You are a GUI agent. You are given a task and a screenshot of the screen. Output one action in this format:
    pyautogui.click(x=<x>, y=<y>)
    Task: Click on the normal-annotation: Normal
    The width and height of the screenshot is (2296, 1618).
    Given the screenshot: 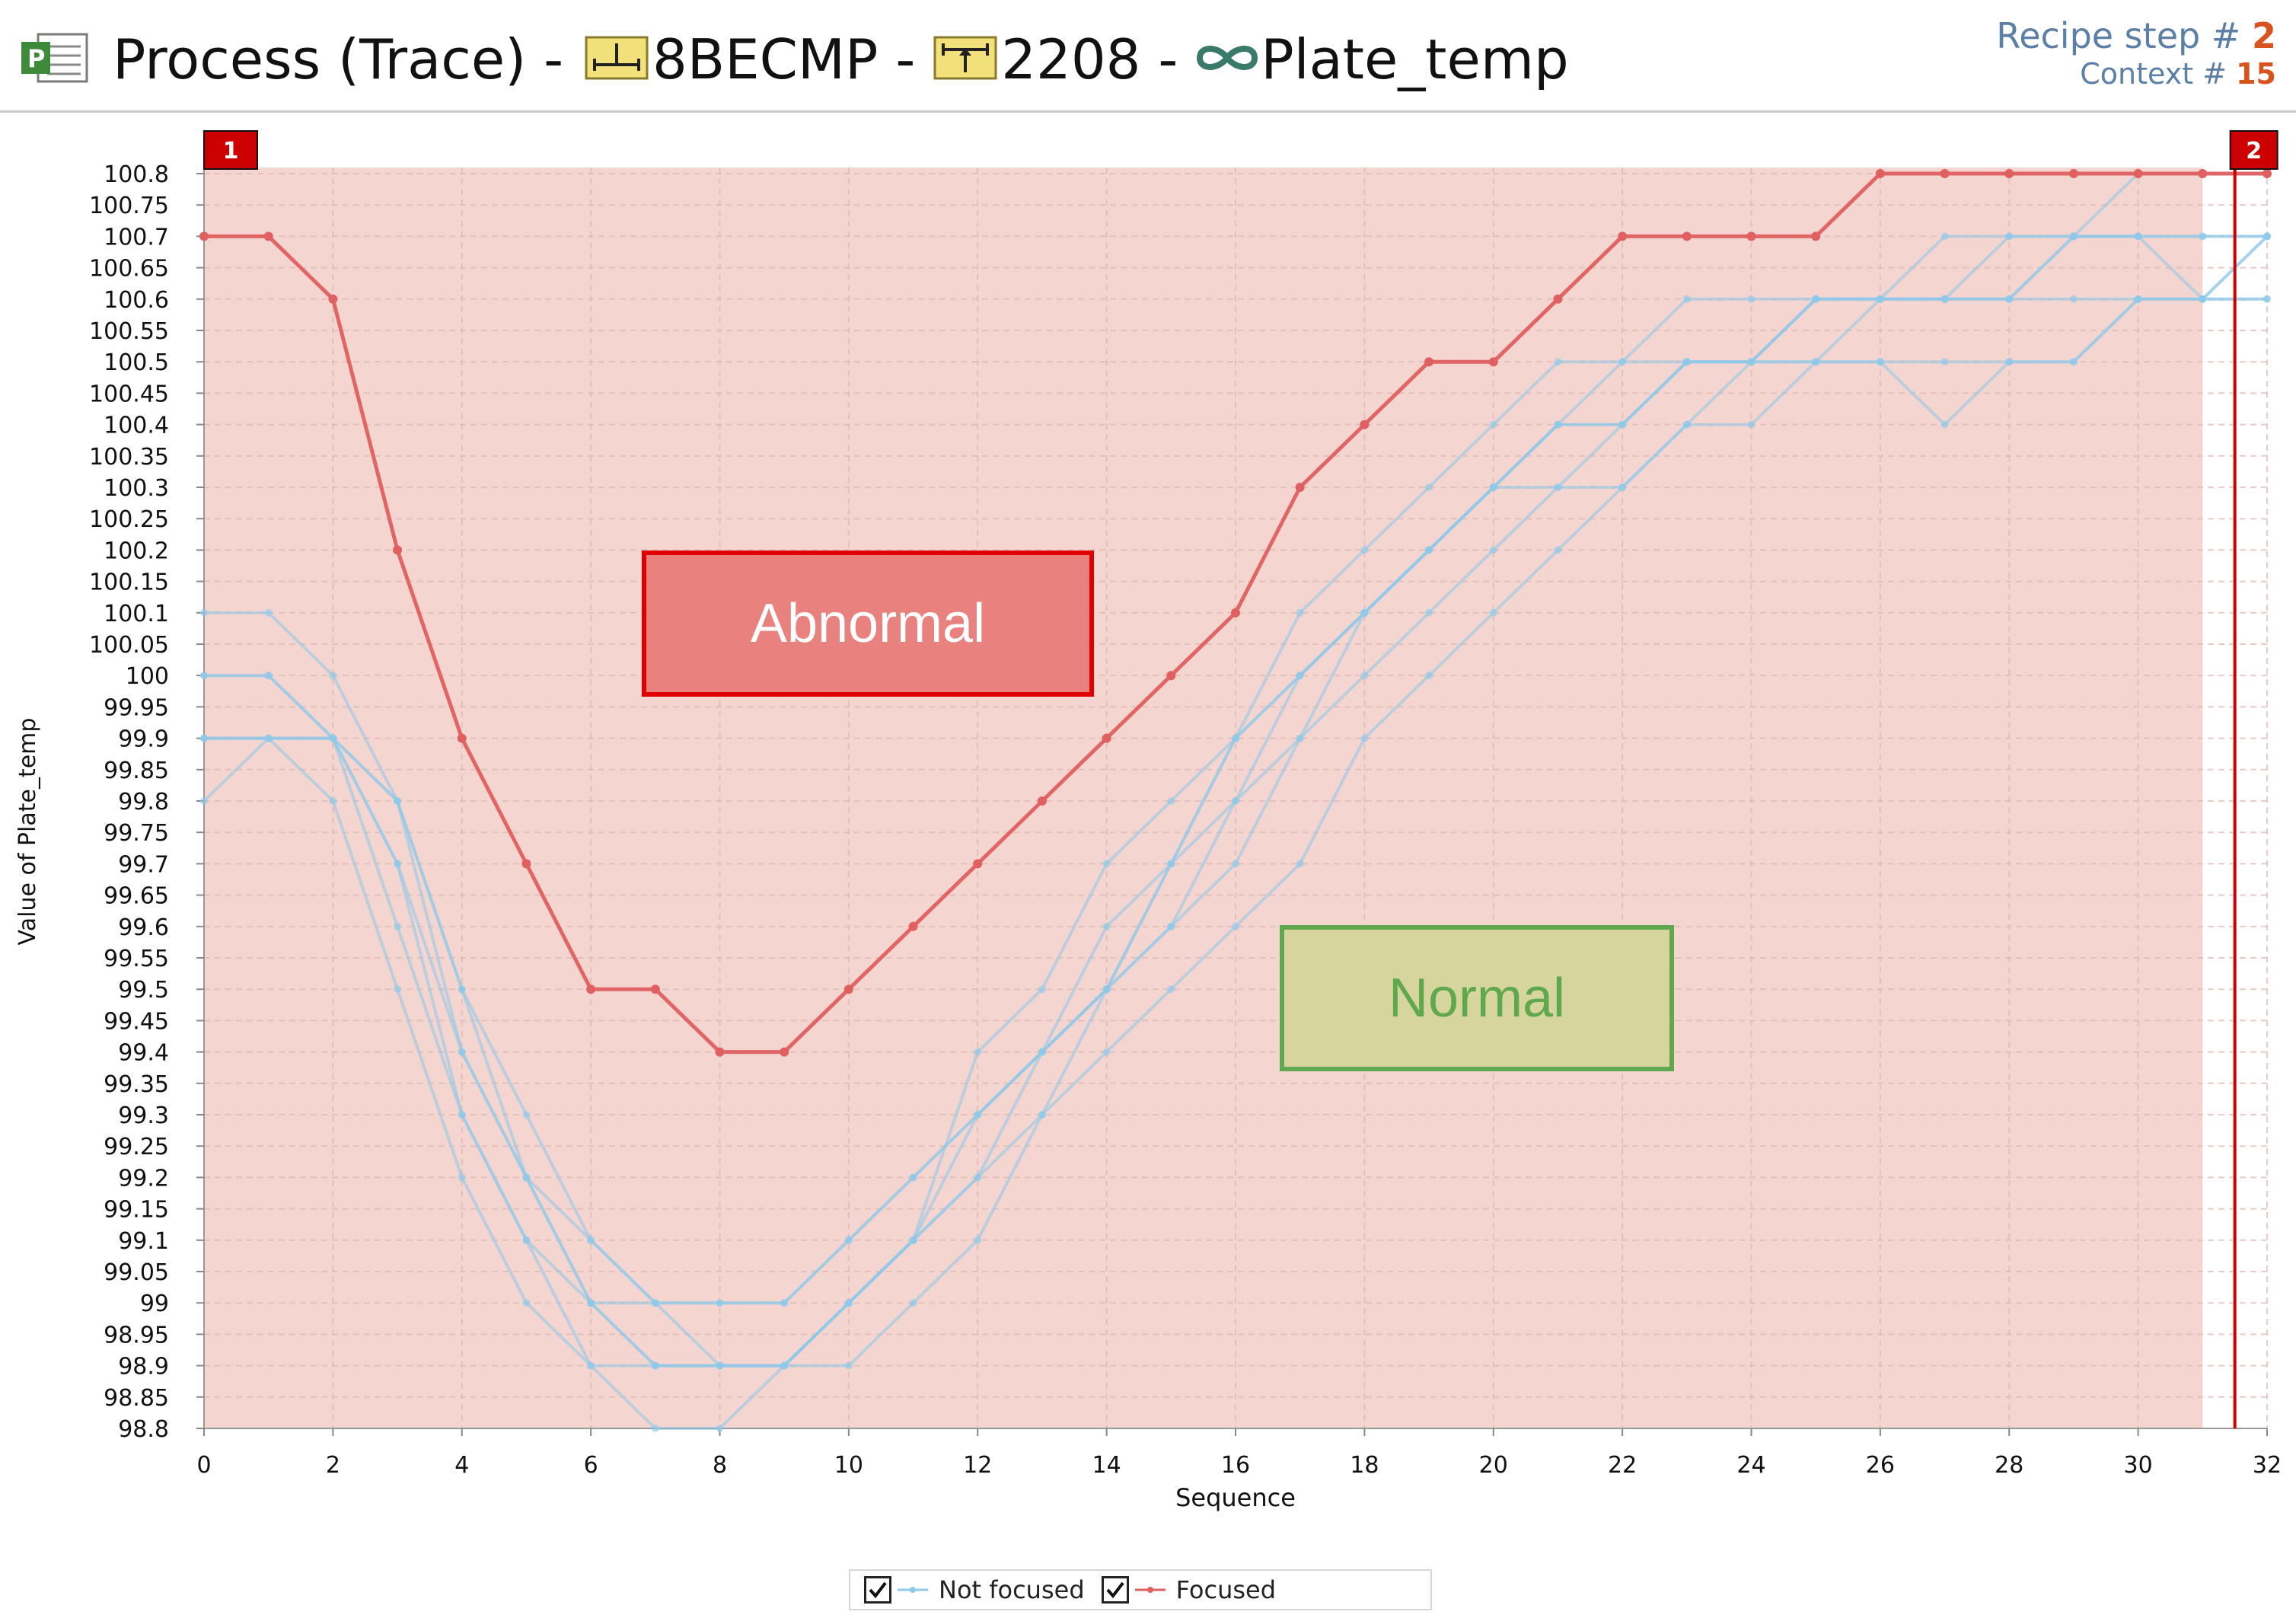 What is the action you would take?
    pyautogui.click(x=1477, y=998)
    